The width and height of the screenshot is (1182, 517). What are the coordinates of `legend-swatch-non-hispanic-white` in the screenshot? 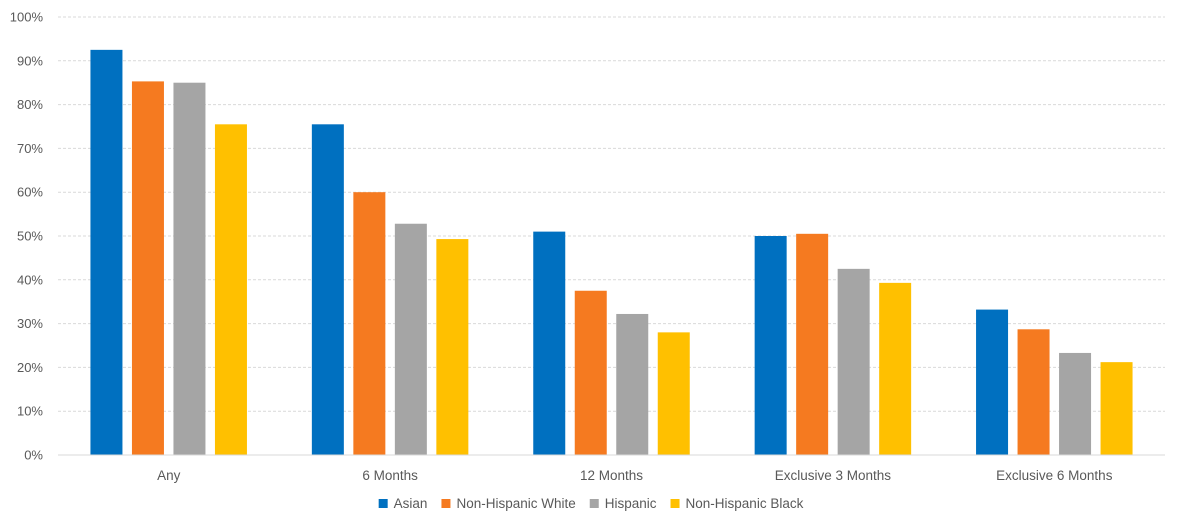 It's located at (446, 503).